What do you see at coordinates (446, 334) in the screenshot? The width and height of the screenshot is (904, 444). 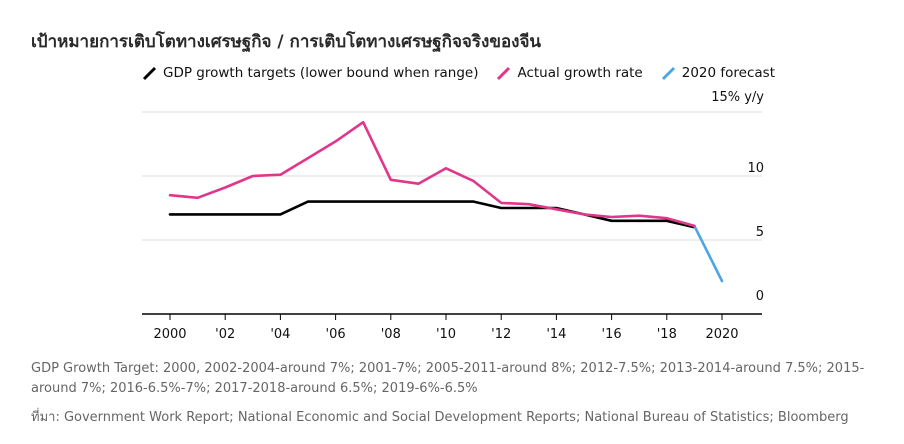 I see `x-tick-label-2010: '10` at bounding box center [446, 334].